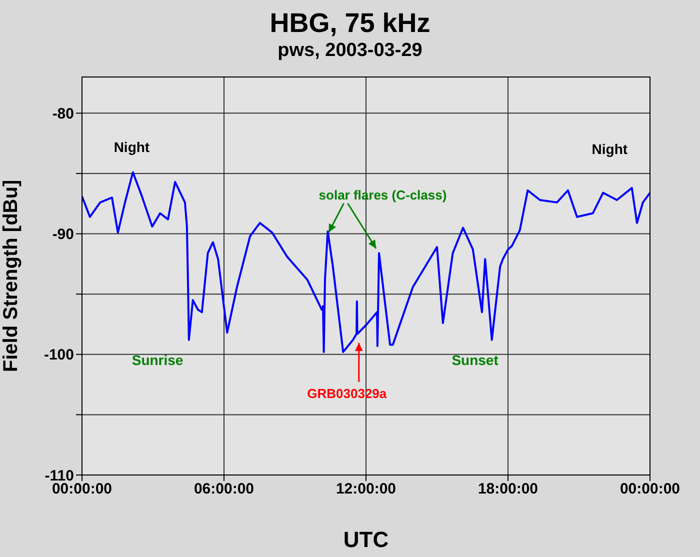 The height and width of the screenshot is (557, 700). Describe the element at coordinates (508, 489) in the screenshot. I see `x-tick-label: 18:00:00` at that location.